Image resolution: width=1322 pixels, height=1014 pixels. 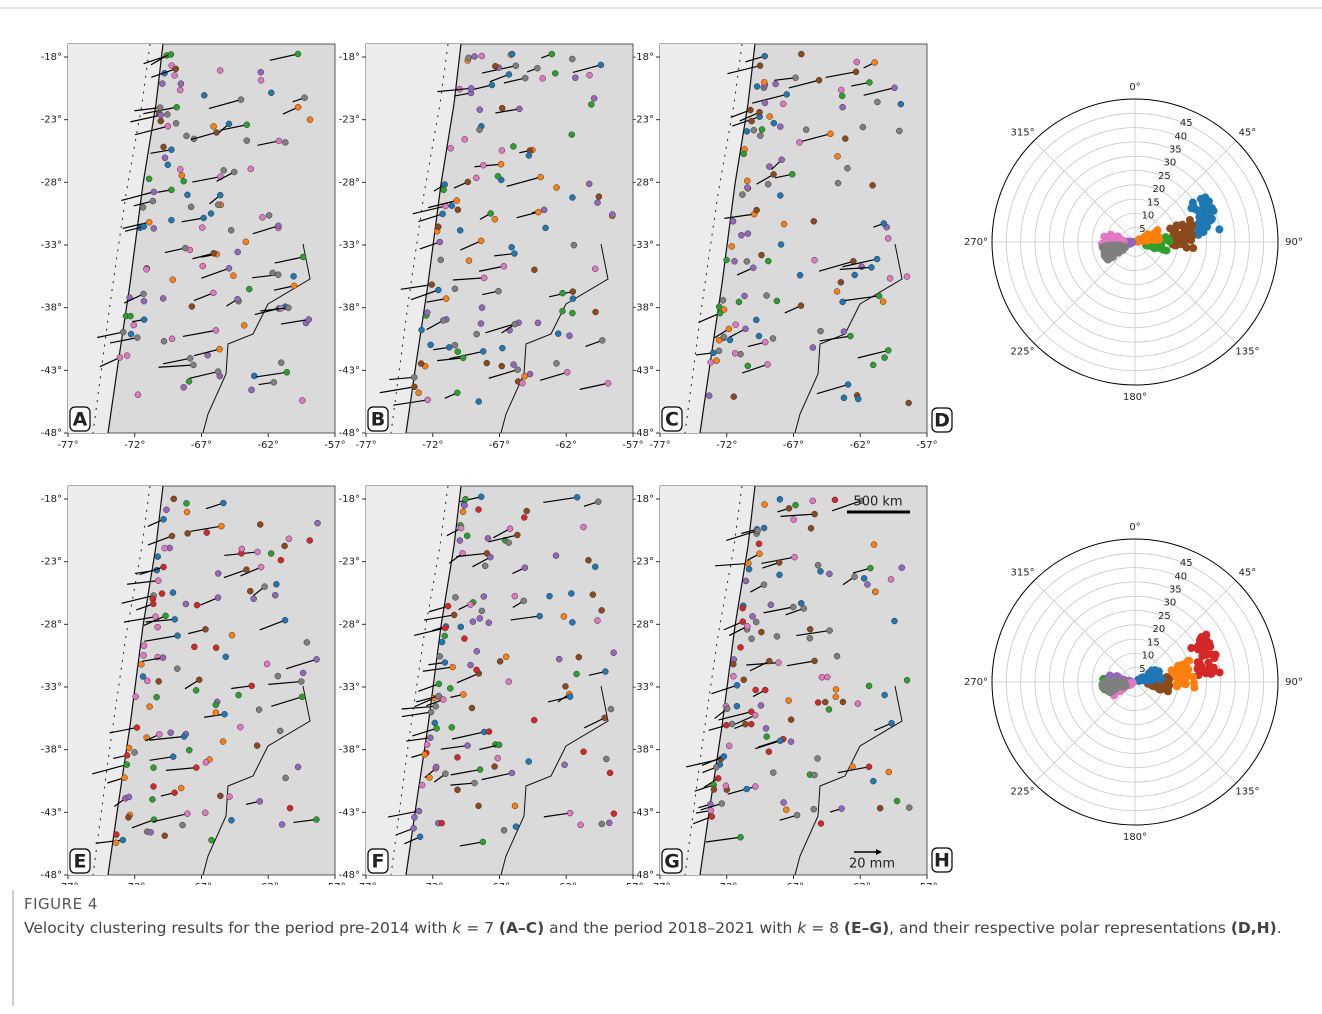 What do you see at coordinates (1253, 928) in the screenshot?
I see `caption-segment: (D,H)` at bounding box center [1253, 928].